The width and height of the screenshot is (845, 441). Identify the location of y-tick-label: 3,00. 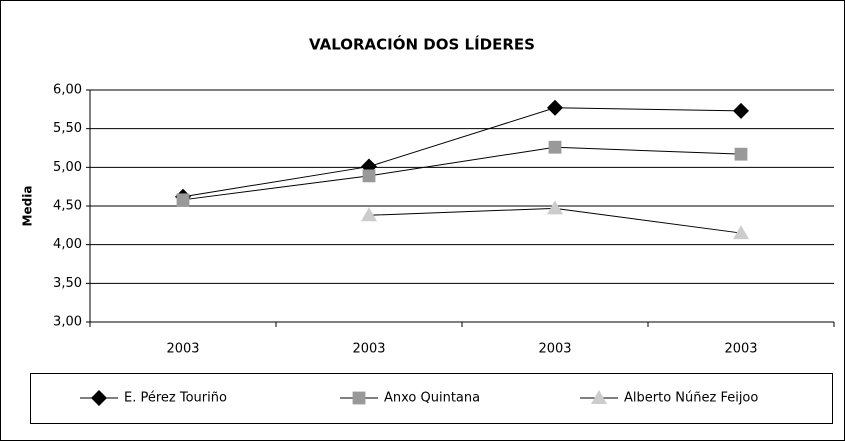
(67, 322).